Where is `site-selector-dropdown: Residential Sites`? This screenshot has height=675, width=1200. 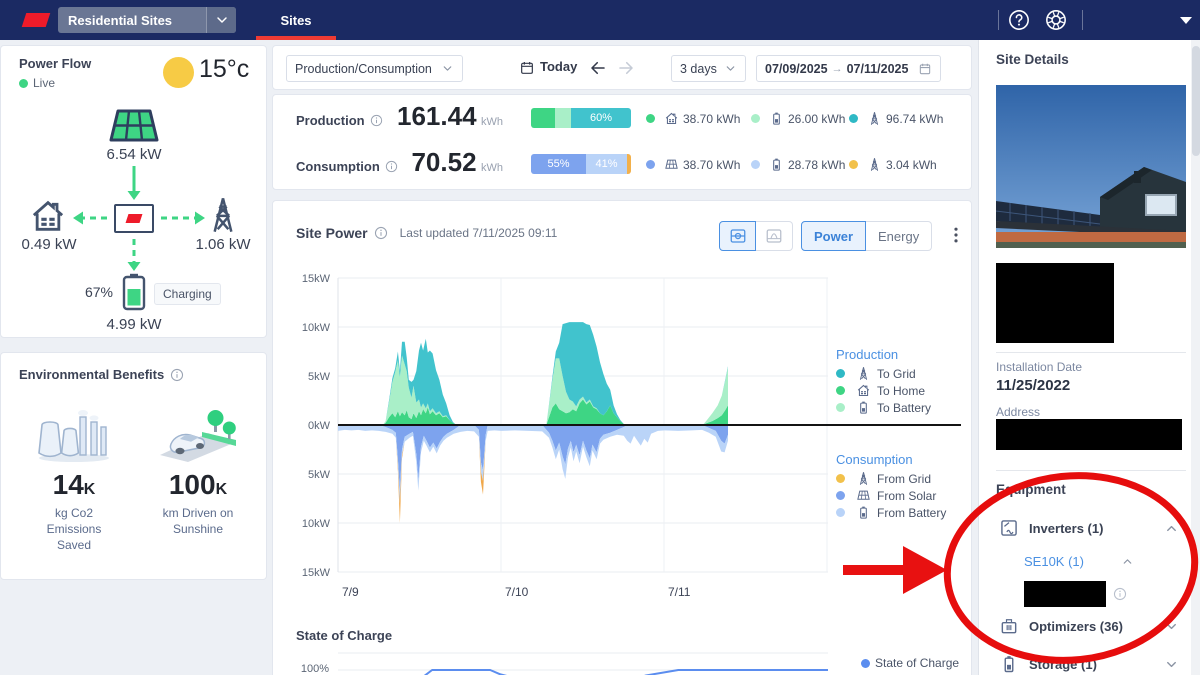
site-selector-dropdown: Residential Sites is located at coordinates (147, 20).